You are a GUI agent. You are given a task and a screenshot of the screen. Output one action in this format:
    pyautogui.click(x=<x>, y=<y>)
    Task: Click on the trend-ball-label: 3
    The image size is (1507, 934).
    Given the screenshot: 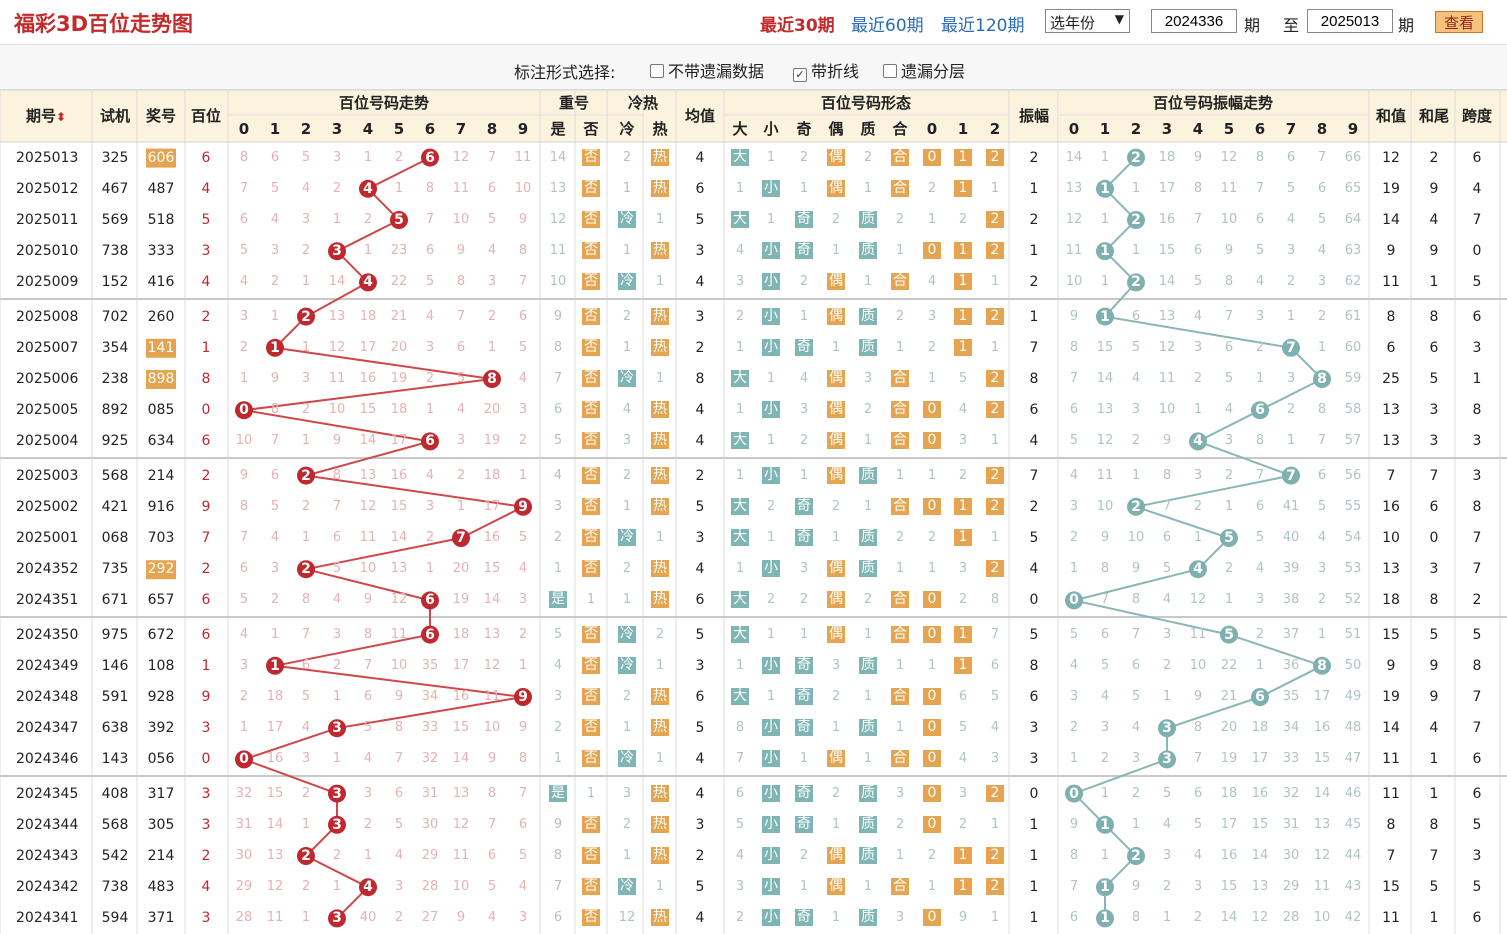 What is the action you would take?
    pyautogui.click(x=337, y=793)
    